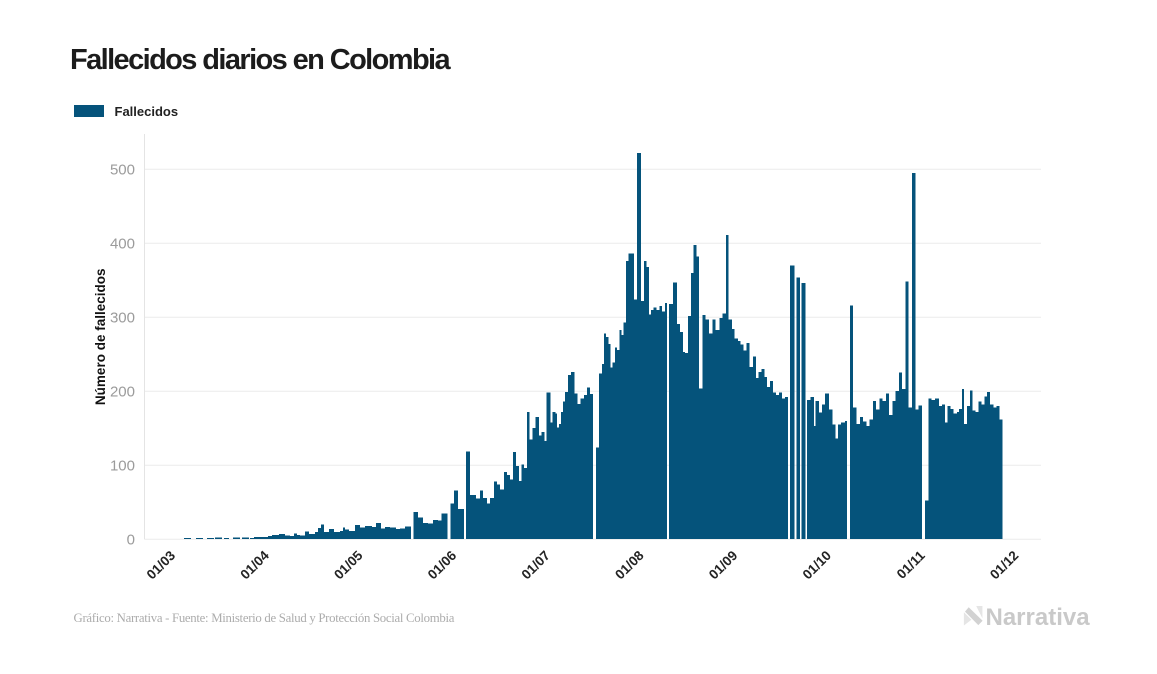 The height and width of the screenshot is (674, 1157). I want to click on svg-text: Fallecidos diarios en Colombia, so click(261, 60).